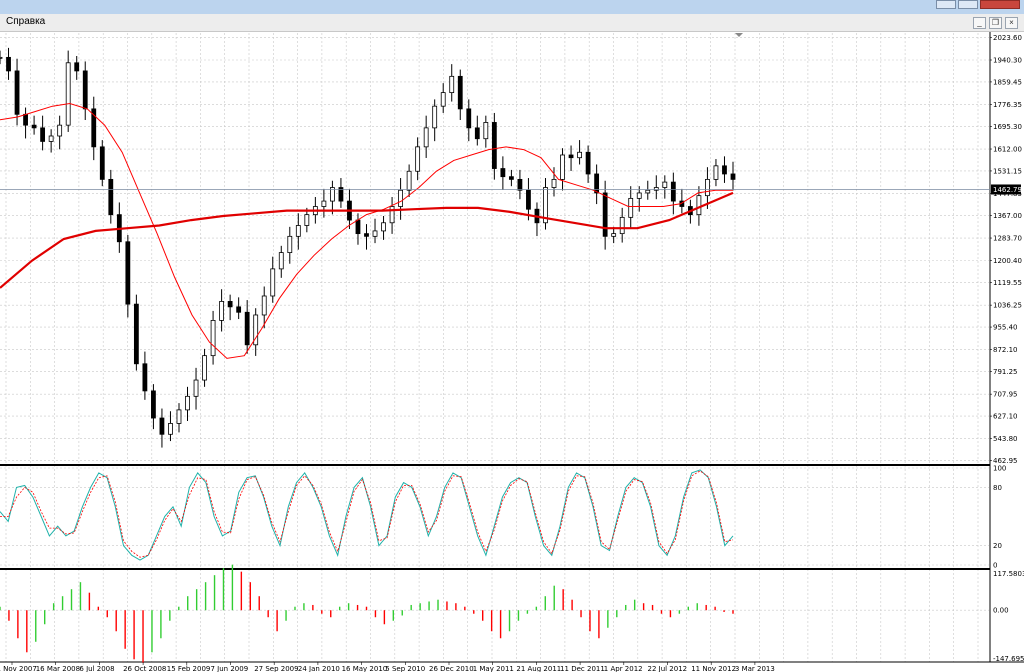  I want to click on price-tick-label: 1531.15, so click(1007, 171).